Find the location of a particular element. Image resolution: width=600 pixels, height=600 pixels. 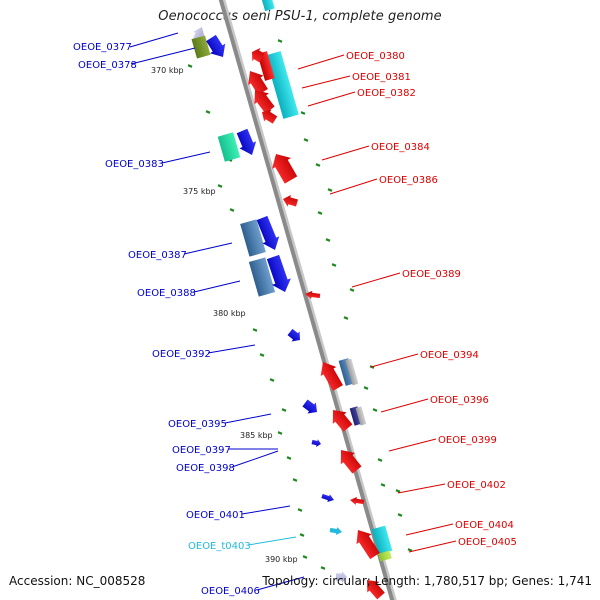

forward-gene-label: OEOE_0406 is located at coordinates (230, 591).